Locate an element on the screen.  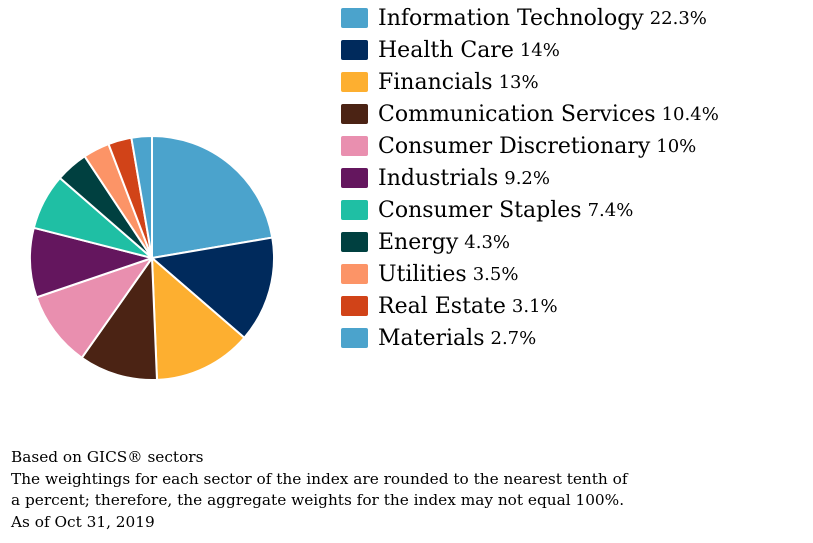
legend-value: 9.2% is located at coordinates (527, 178).